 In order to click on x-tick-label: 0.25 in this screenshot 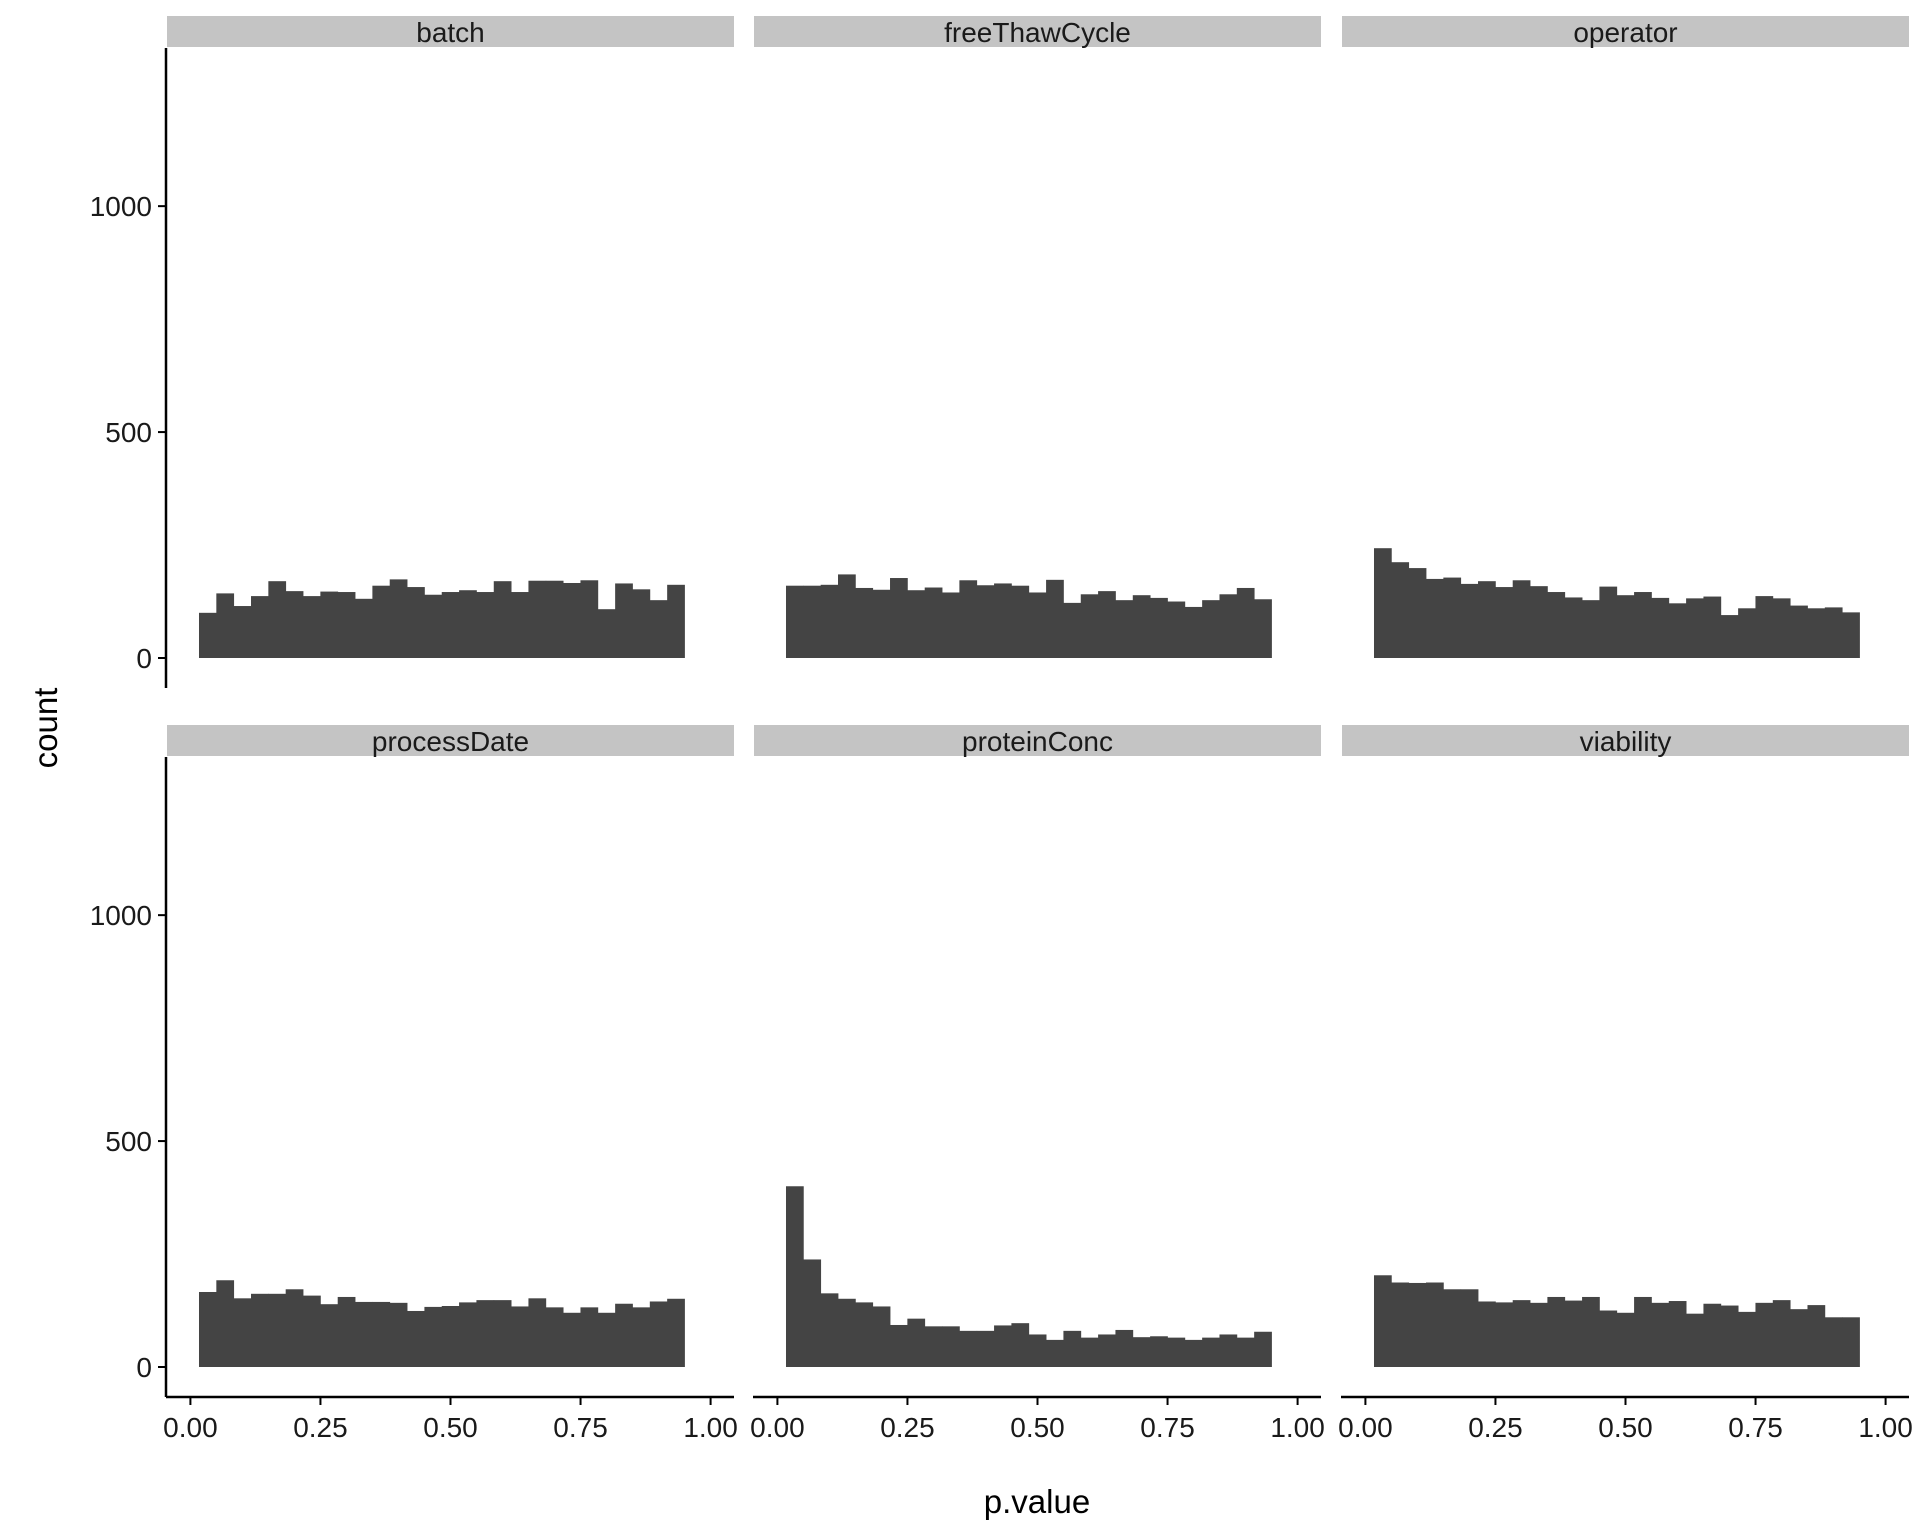, I will do `click(1495, 1427)`.